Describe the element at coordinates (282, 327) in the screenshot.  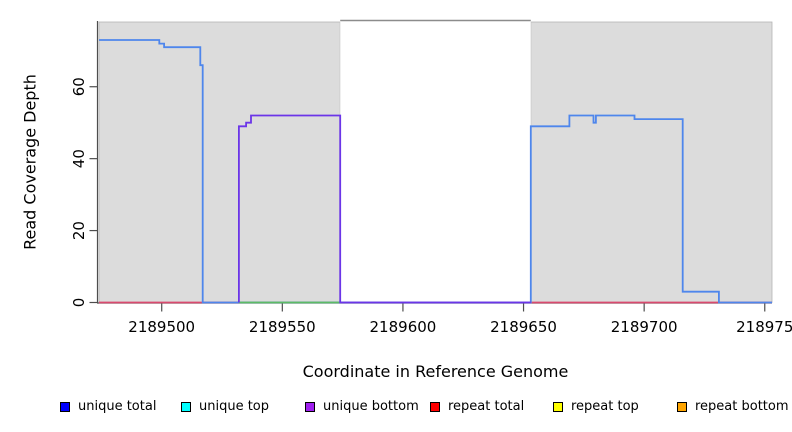
I see `x-tick-label: 2189550` at that location.